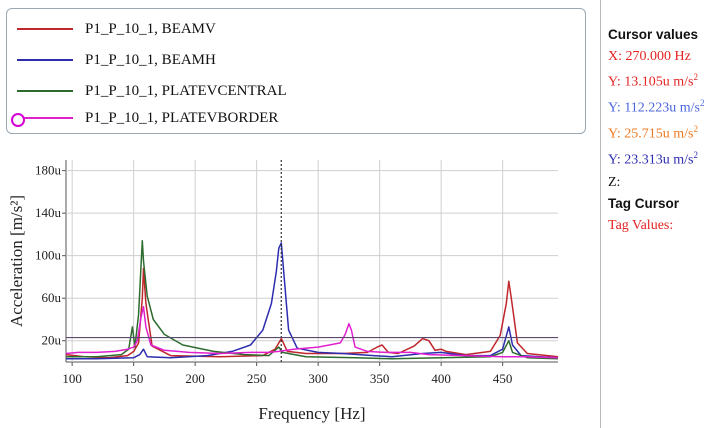 The width and height of the screenshot is (714, 428). What do you see at coordinates (656, 107) in the screenshot?
I see `cursor-y-value-beamh: Y: 112.223u m/s2` at bounding box center [656, 107].